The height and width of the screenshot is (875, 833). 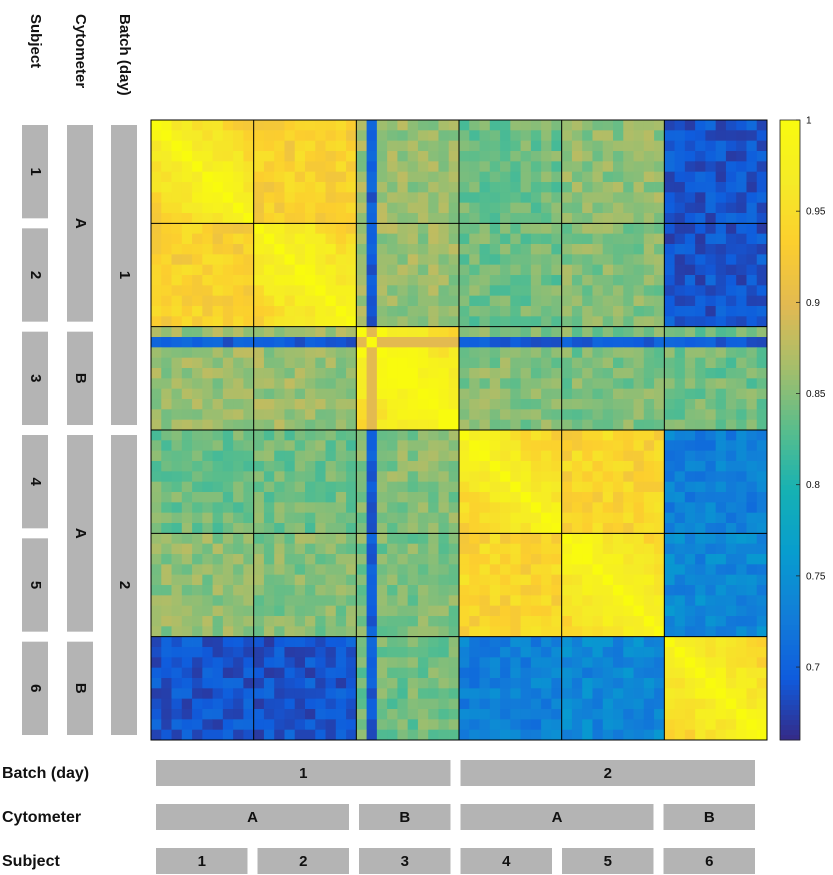 I want to click on colorbar-swatch, so click(x=790, y=323).